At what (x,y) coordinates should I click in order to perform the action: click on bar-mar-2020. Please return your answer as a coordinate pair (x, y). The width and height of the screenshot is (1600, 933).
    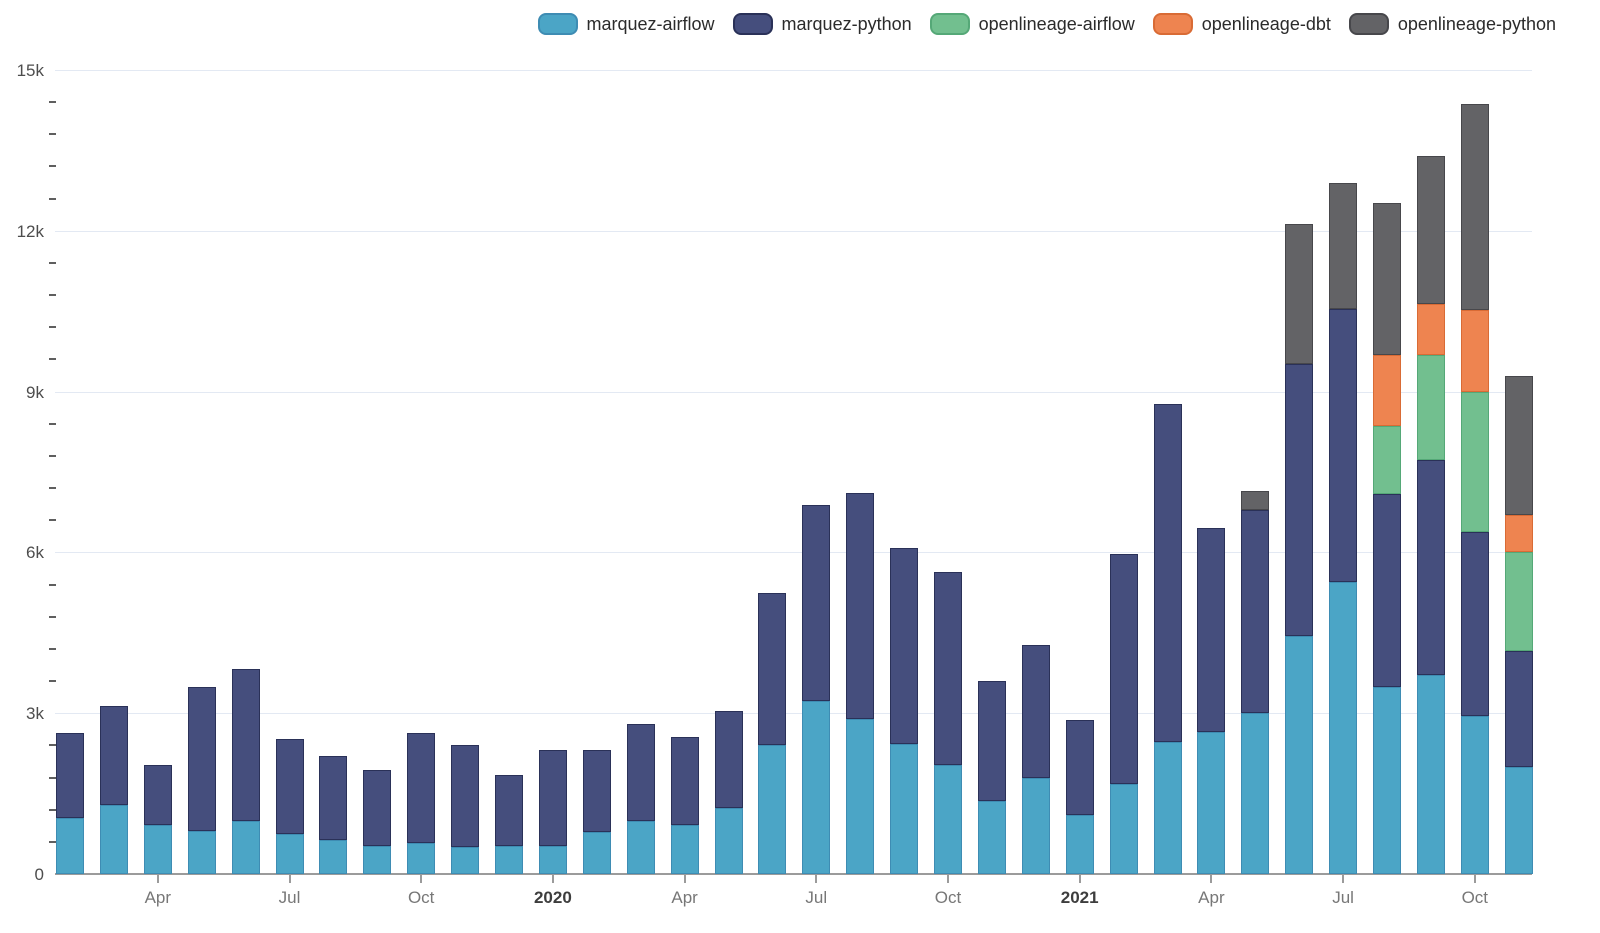
    Looking at the image, I should click on (640, 798).